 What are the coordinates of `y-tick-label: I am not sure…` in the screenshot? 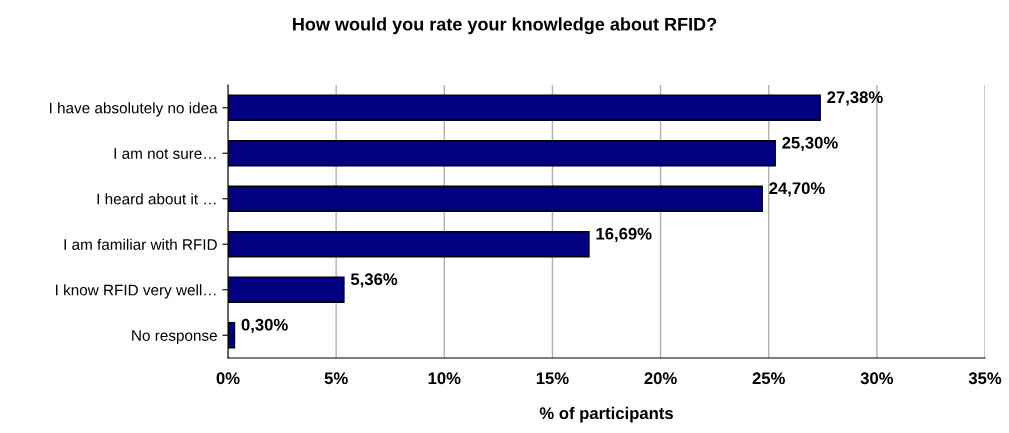 It's located at (165, 153).